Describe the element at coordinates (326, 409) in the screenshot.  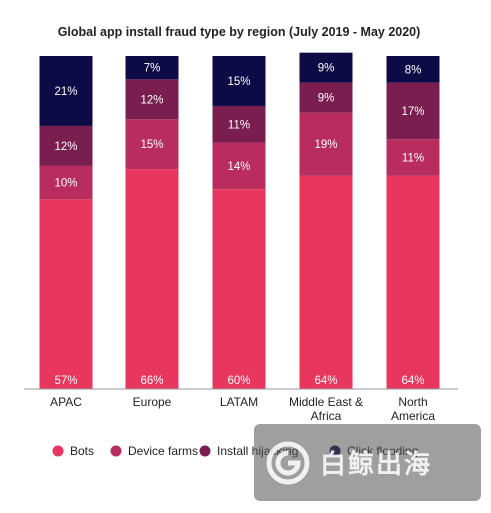
I see `category-label: Middle East & Africa` at that location.